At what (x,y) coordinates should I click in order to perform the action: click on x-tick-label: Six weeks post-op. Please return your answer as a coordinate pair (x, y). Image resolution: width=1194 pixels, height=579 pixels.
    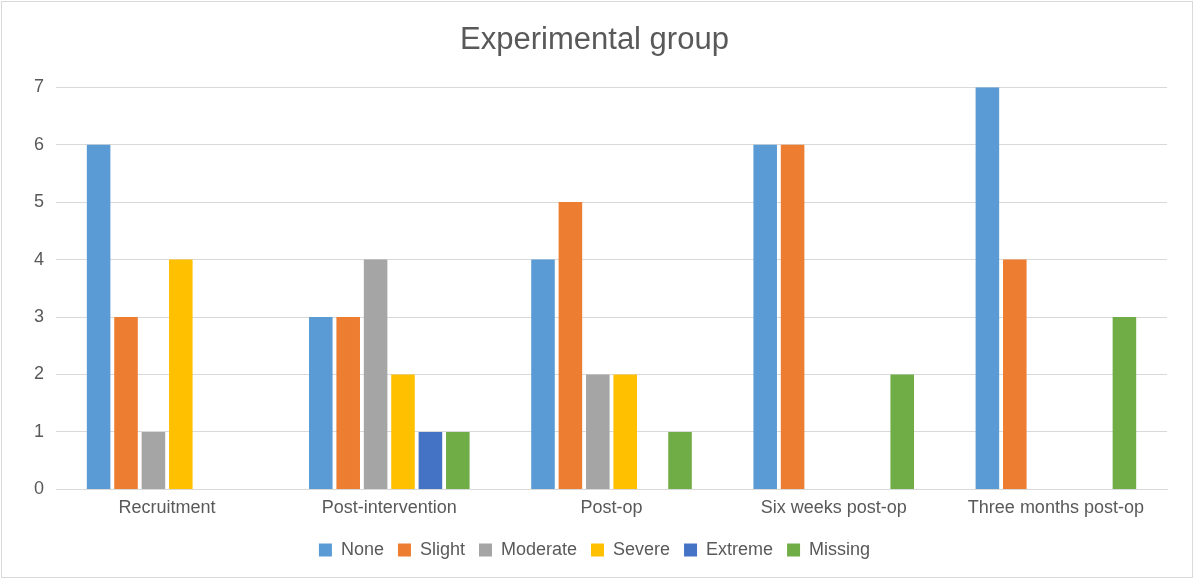
    Looking at the image, I should click on (833, 507).